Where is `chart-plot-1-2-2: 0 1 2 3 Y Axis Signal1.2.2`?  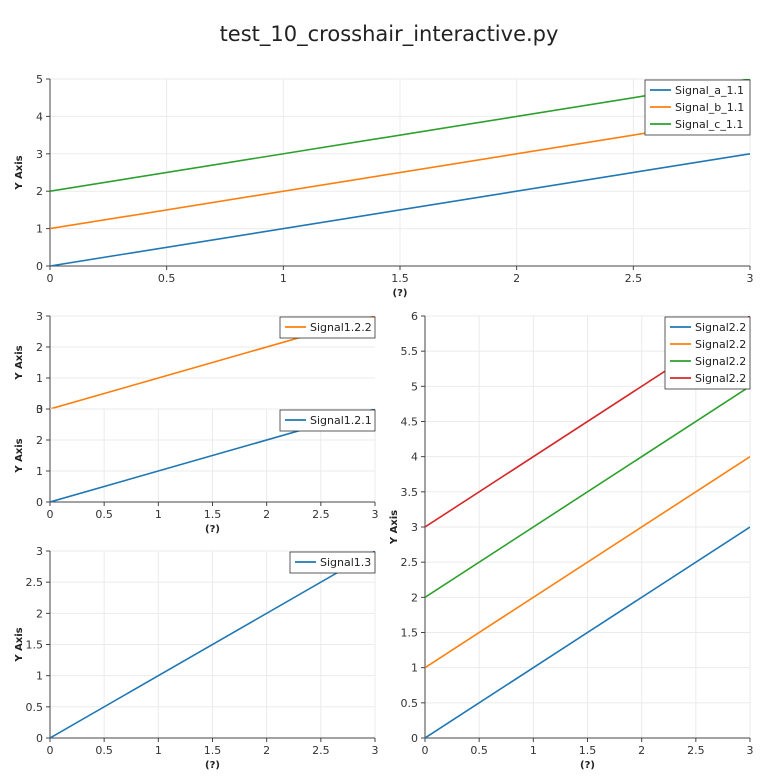 chart-plot-1-2-2: 0 1 2 3 Y Axis Signal1.2.2 is located at coordinates (195, 363).